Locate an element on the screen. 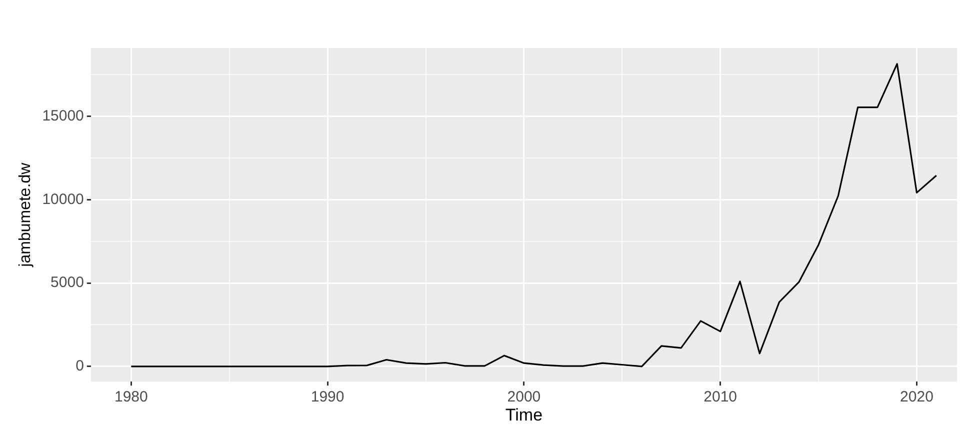  x-tick-label: 2010 is located at coordinates (721, 397).